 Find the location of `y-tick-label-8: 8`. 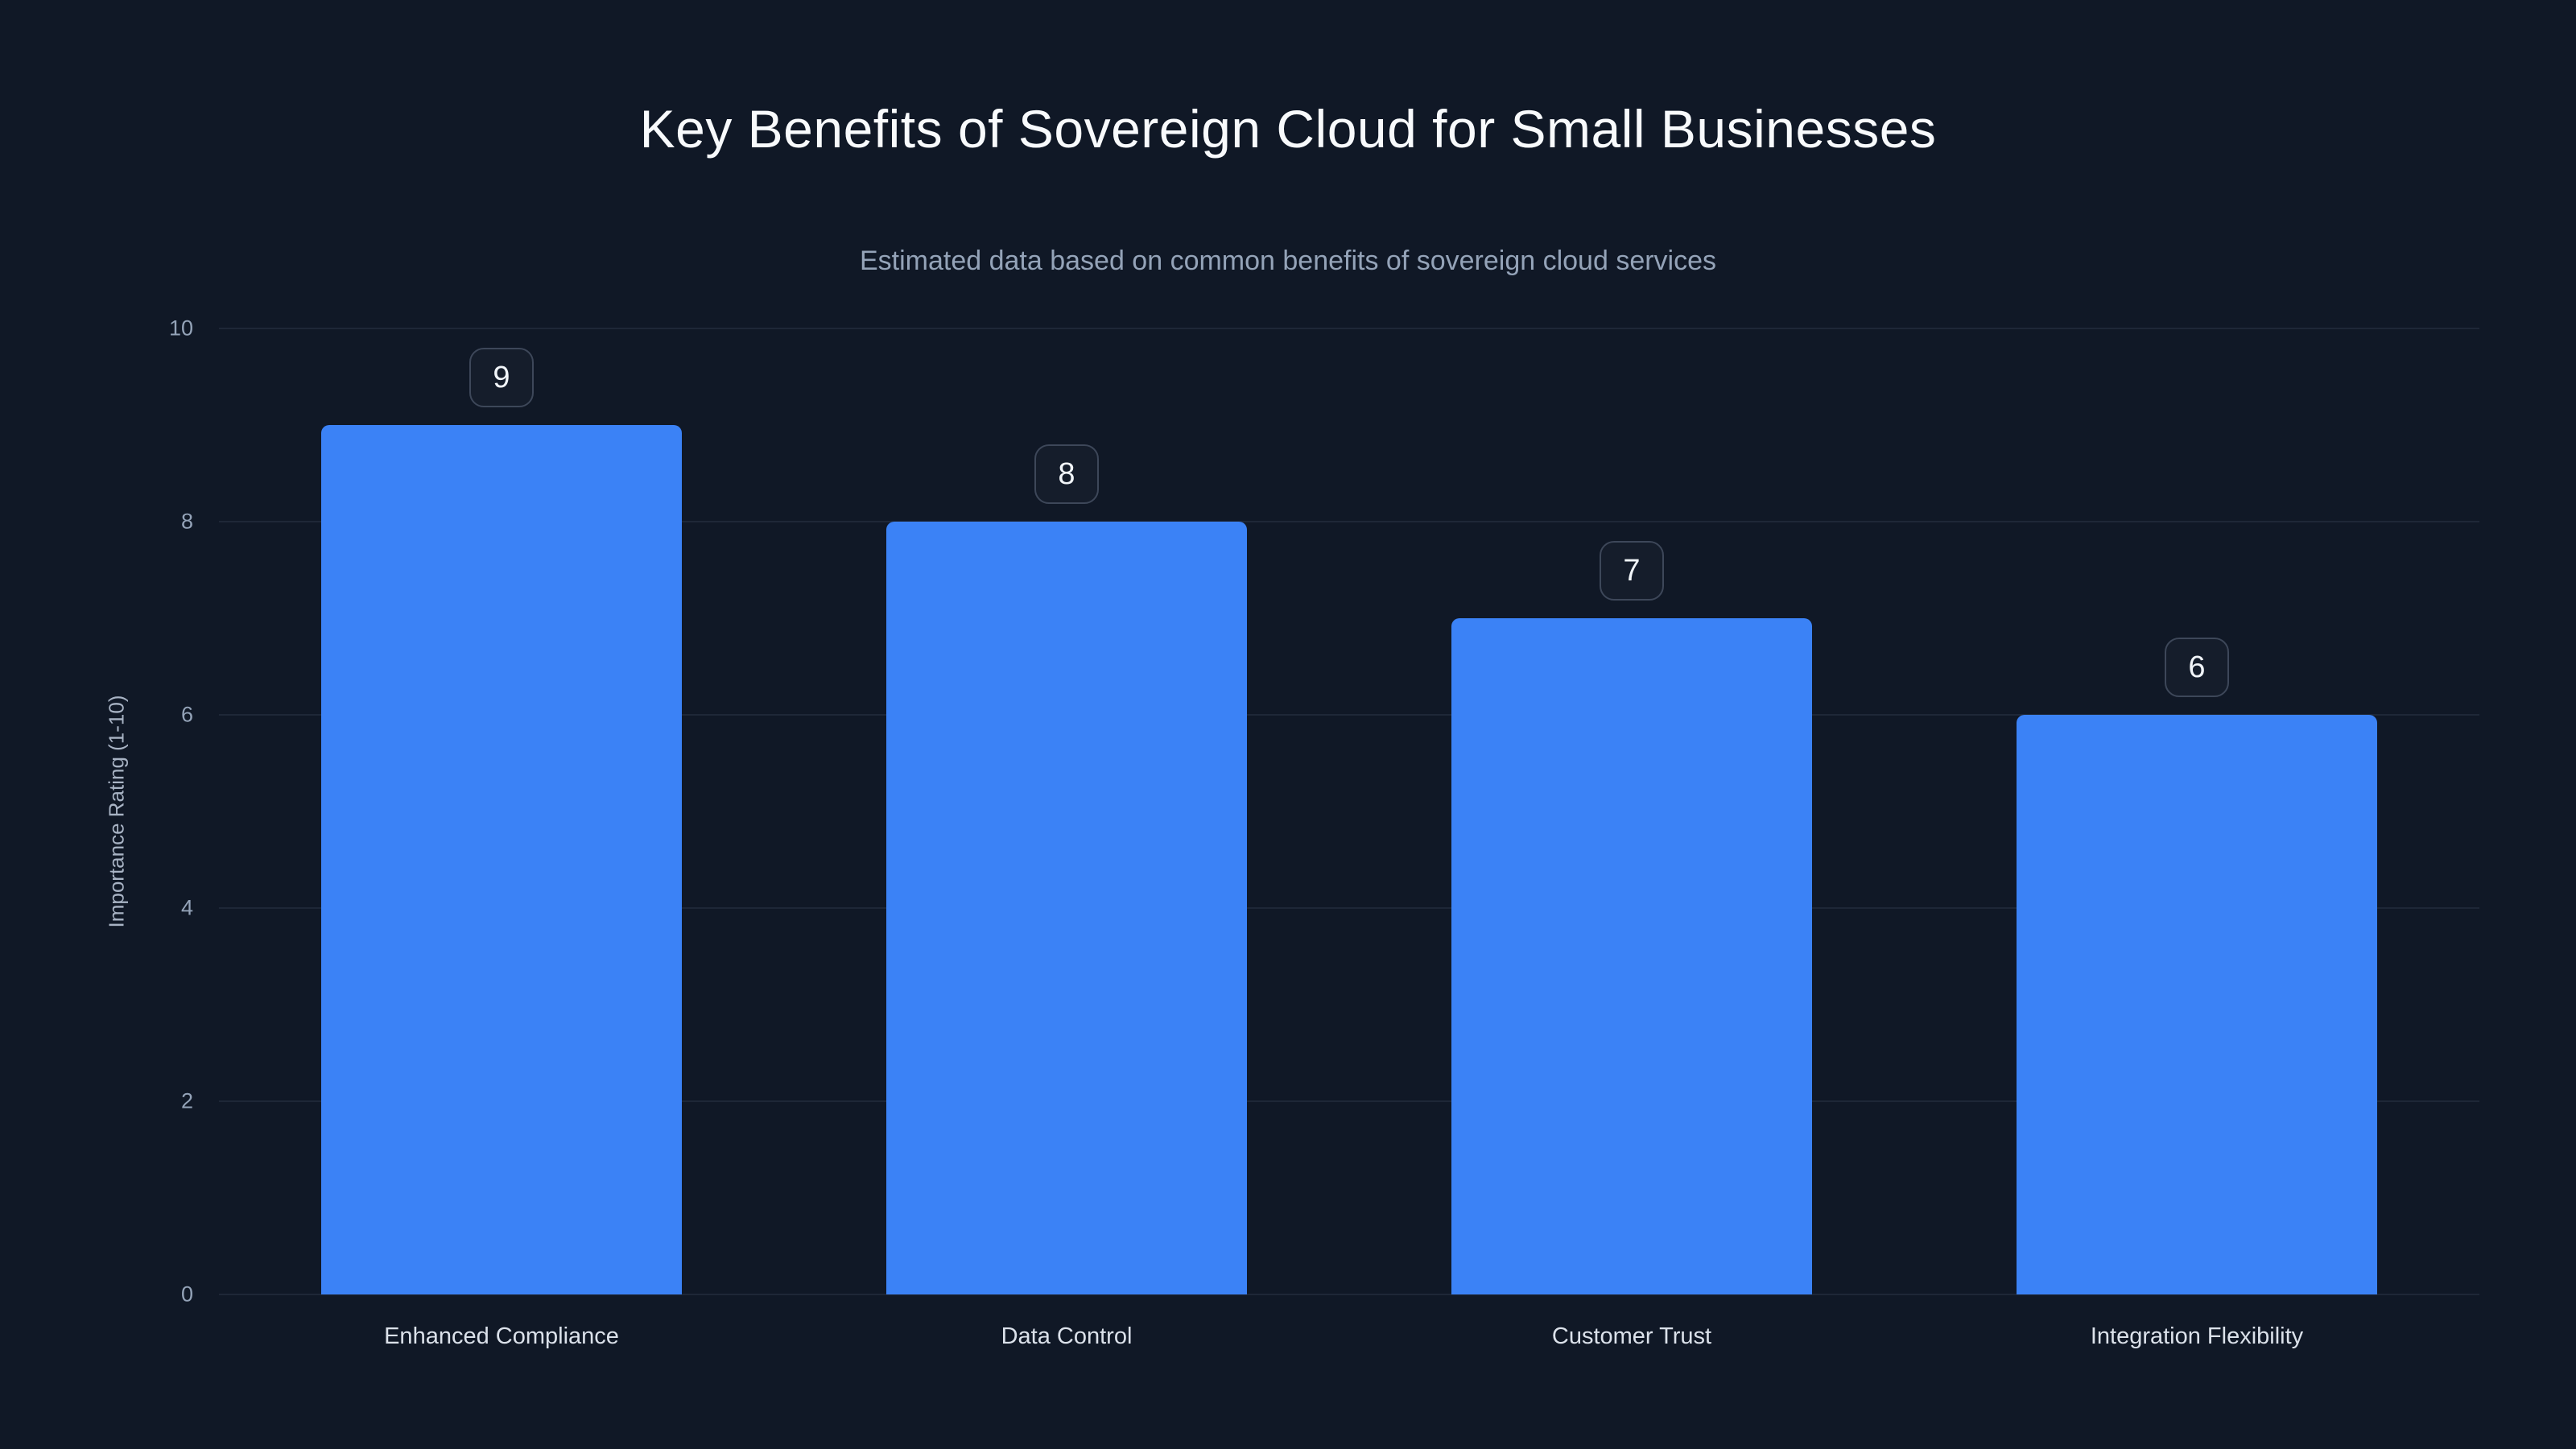

y-tick-label-8: 8 is located at coordinates (186, 521).